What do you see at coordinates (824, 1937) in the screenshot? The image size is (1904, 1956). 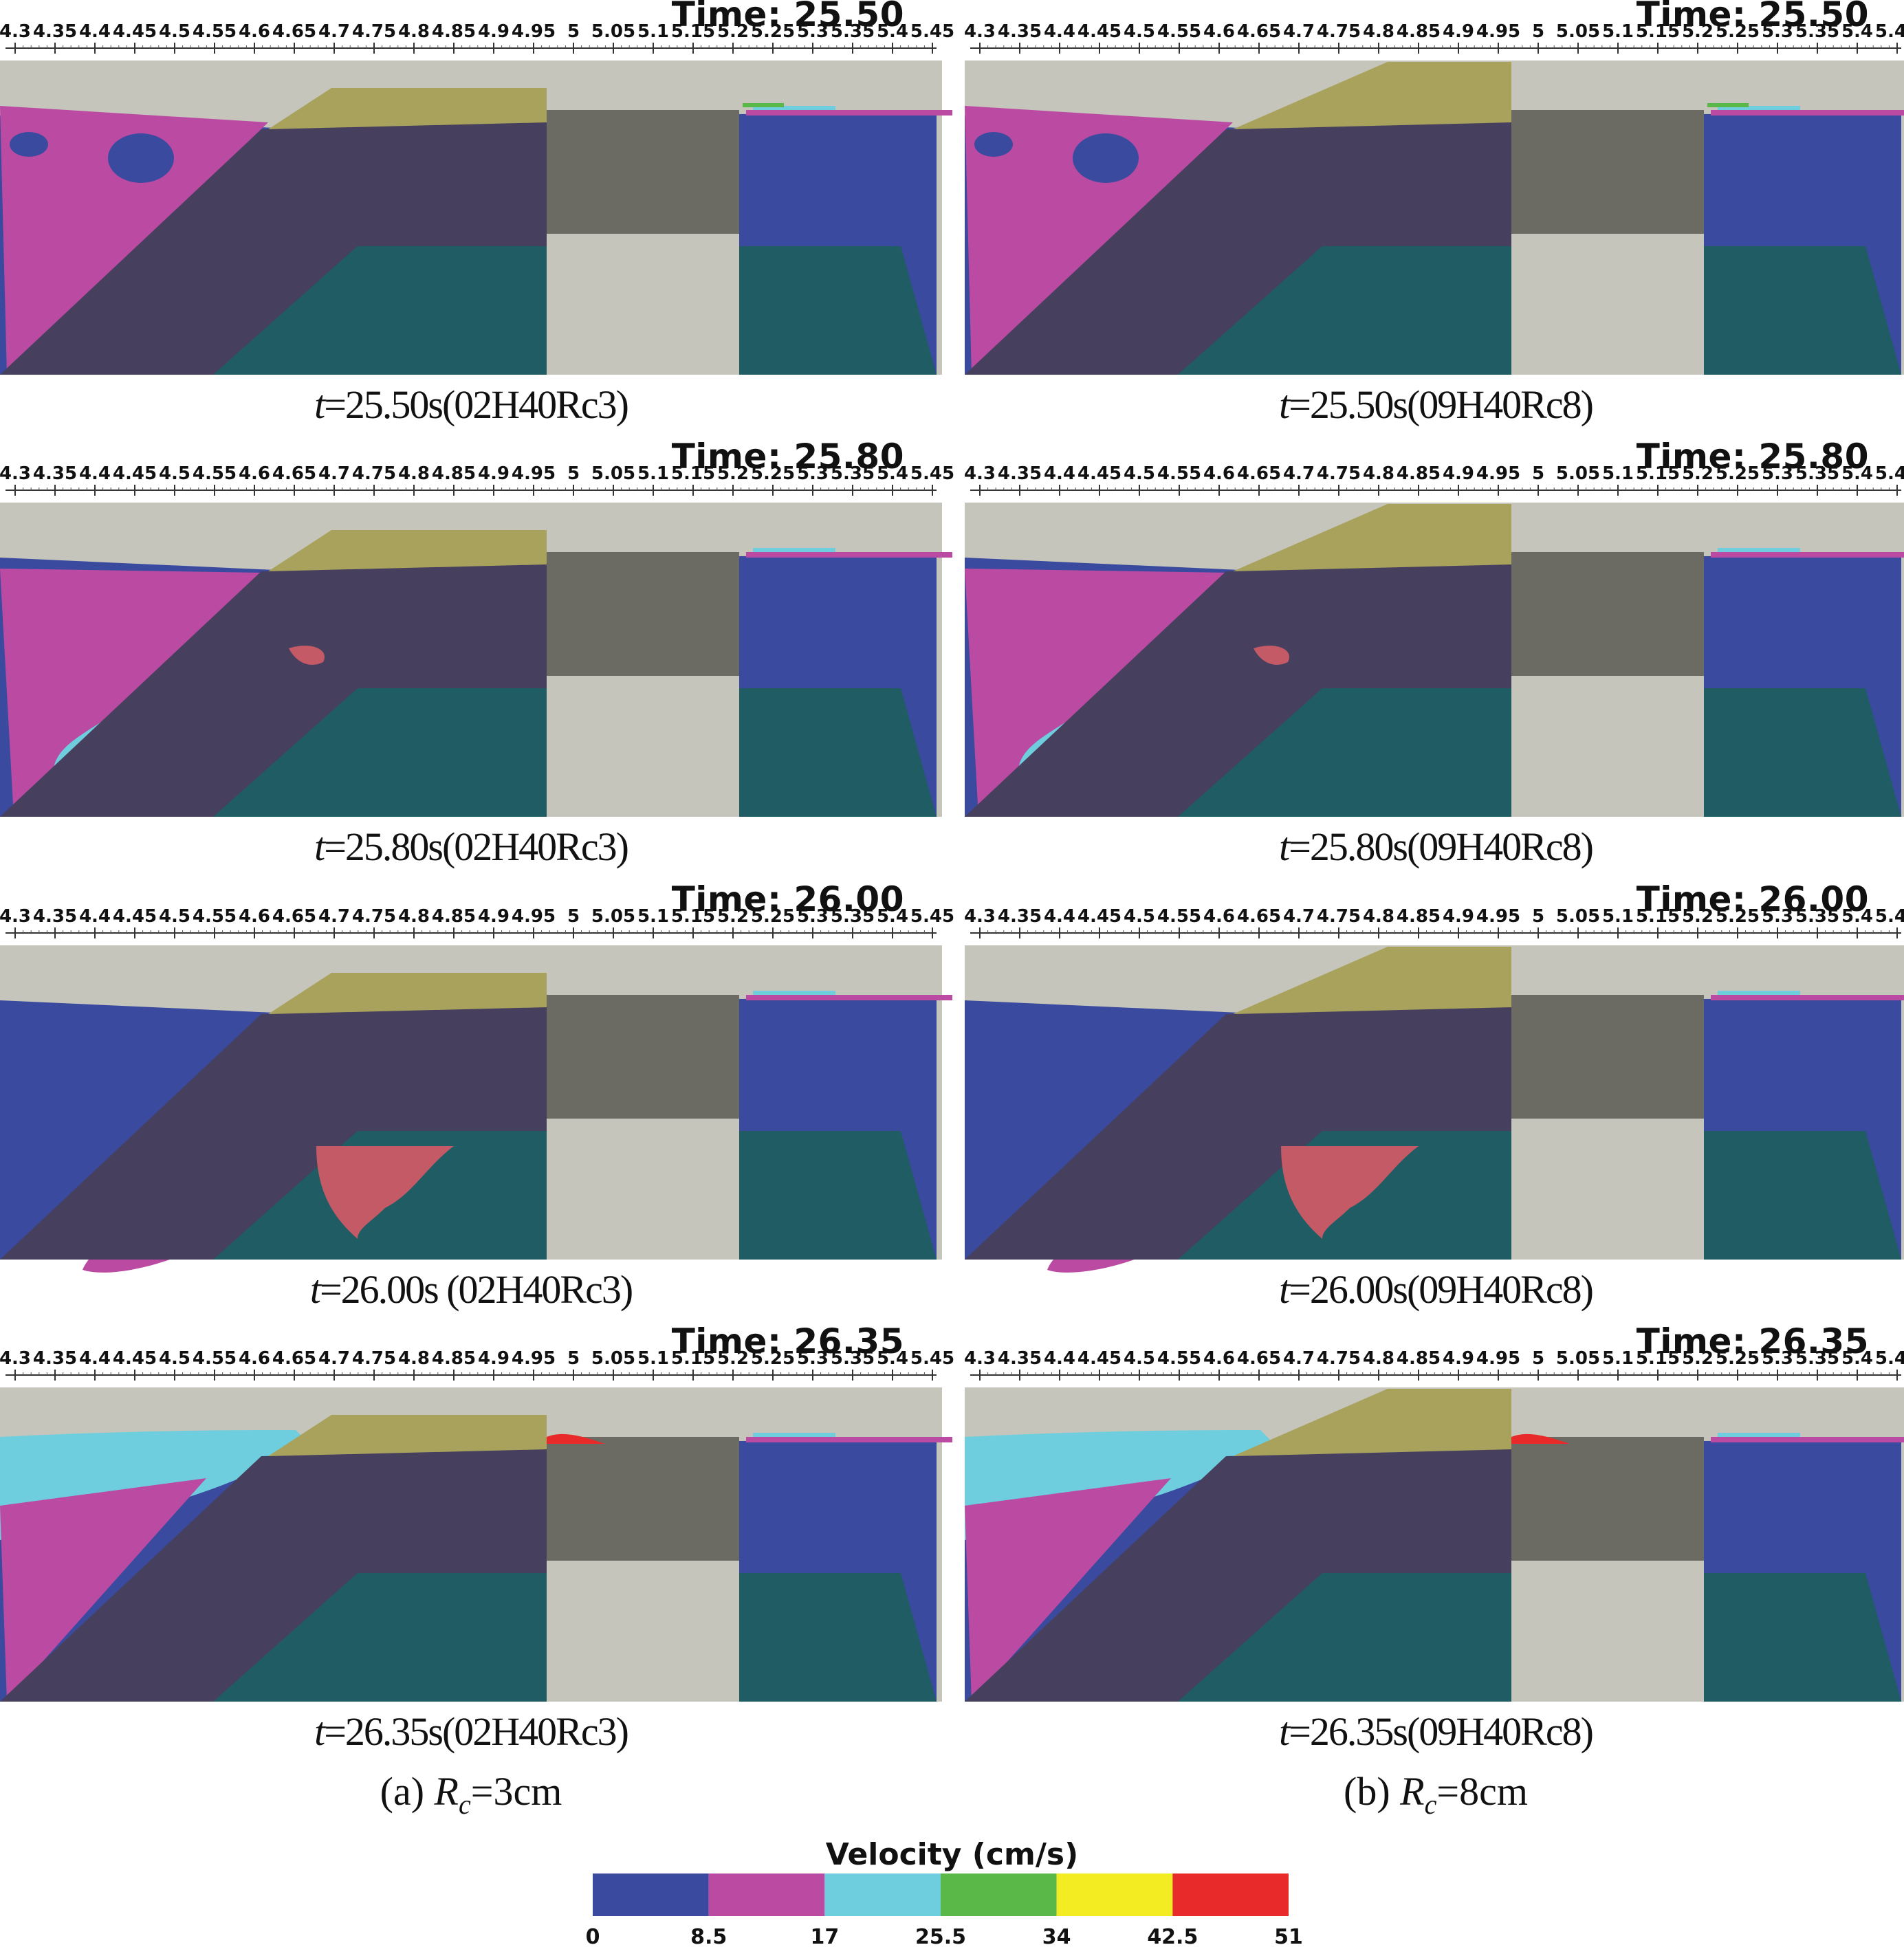 I see `colorbar-tick-label: 17` at bounding box center [824, 1937].